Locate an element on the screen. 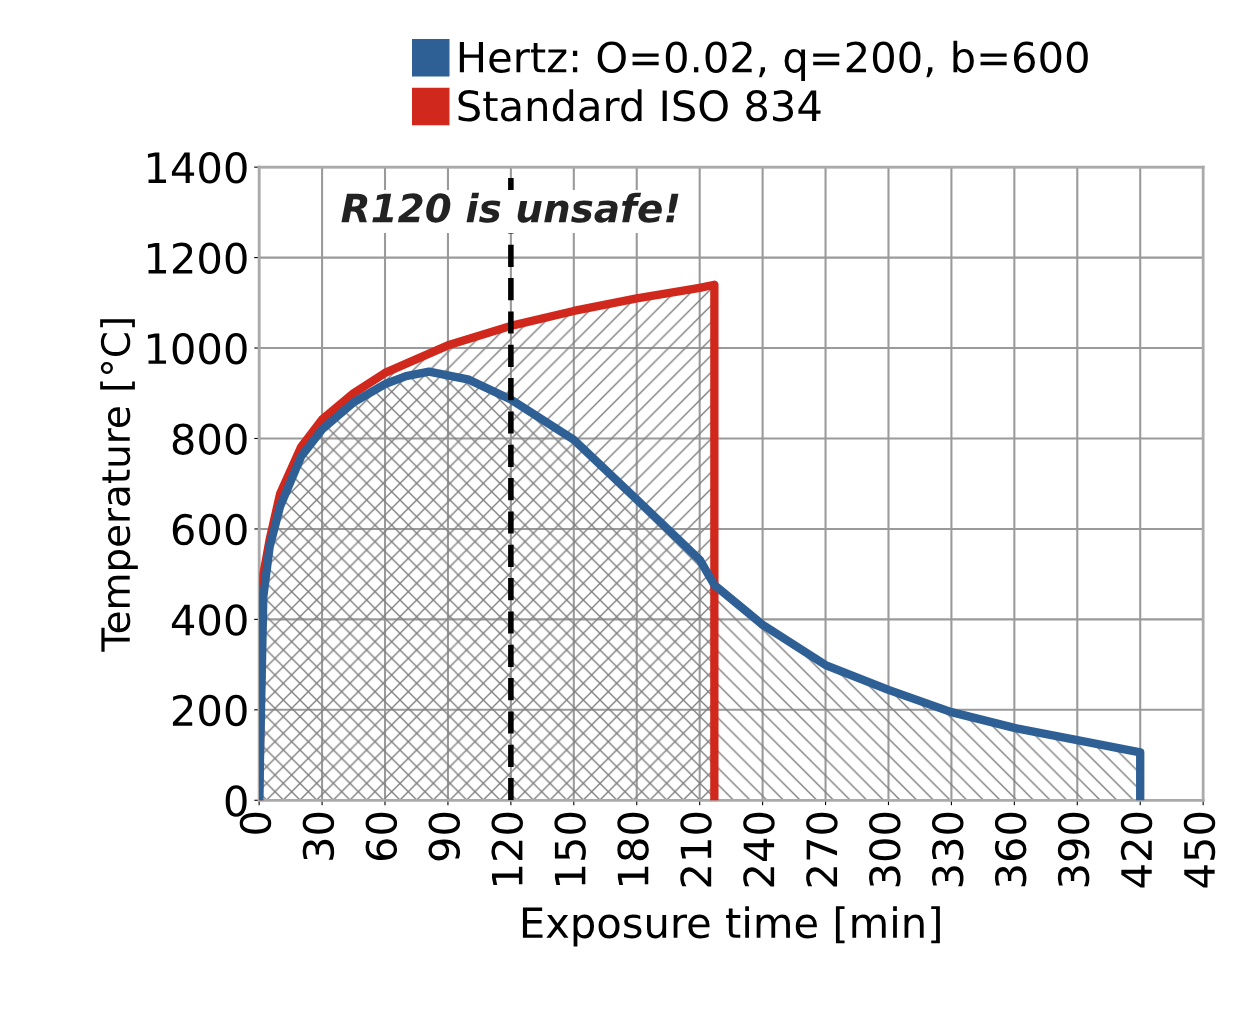 The height and width of the screenshot is (1013, 1234). annotation: R120 is unsafe! is located at coordinates (510, 207).